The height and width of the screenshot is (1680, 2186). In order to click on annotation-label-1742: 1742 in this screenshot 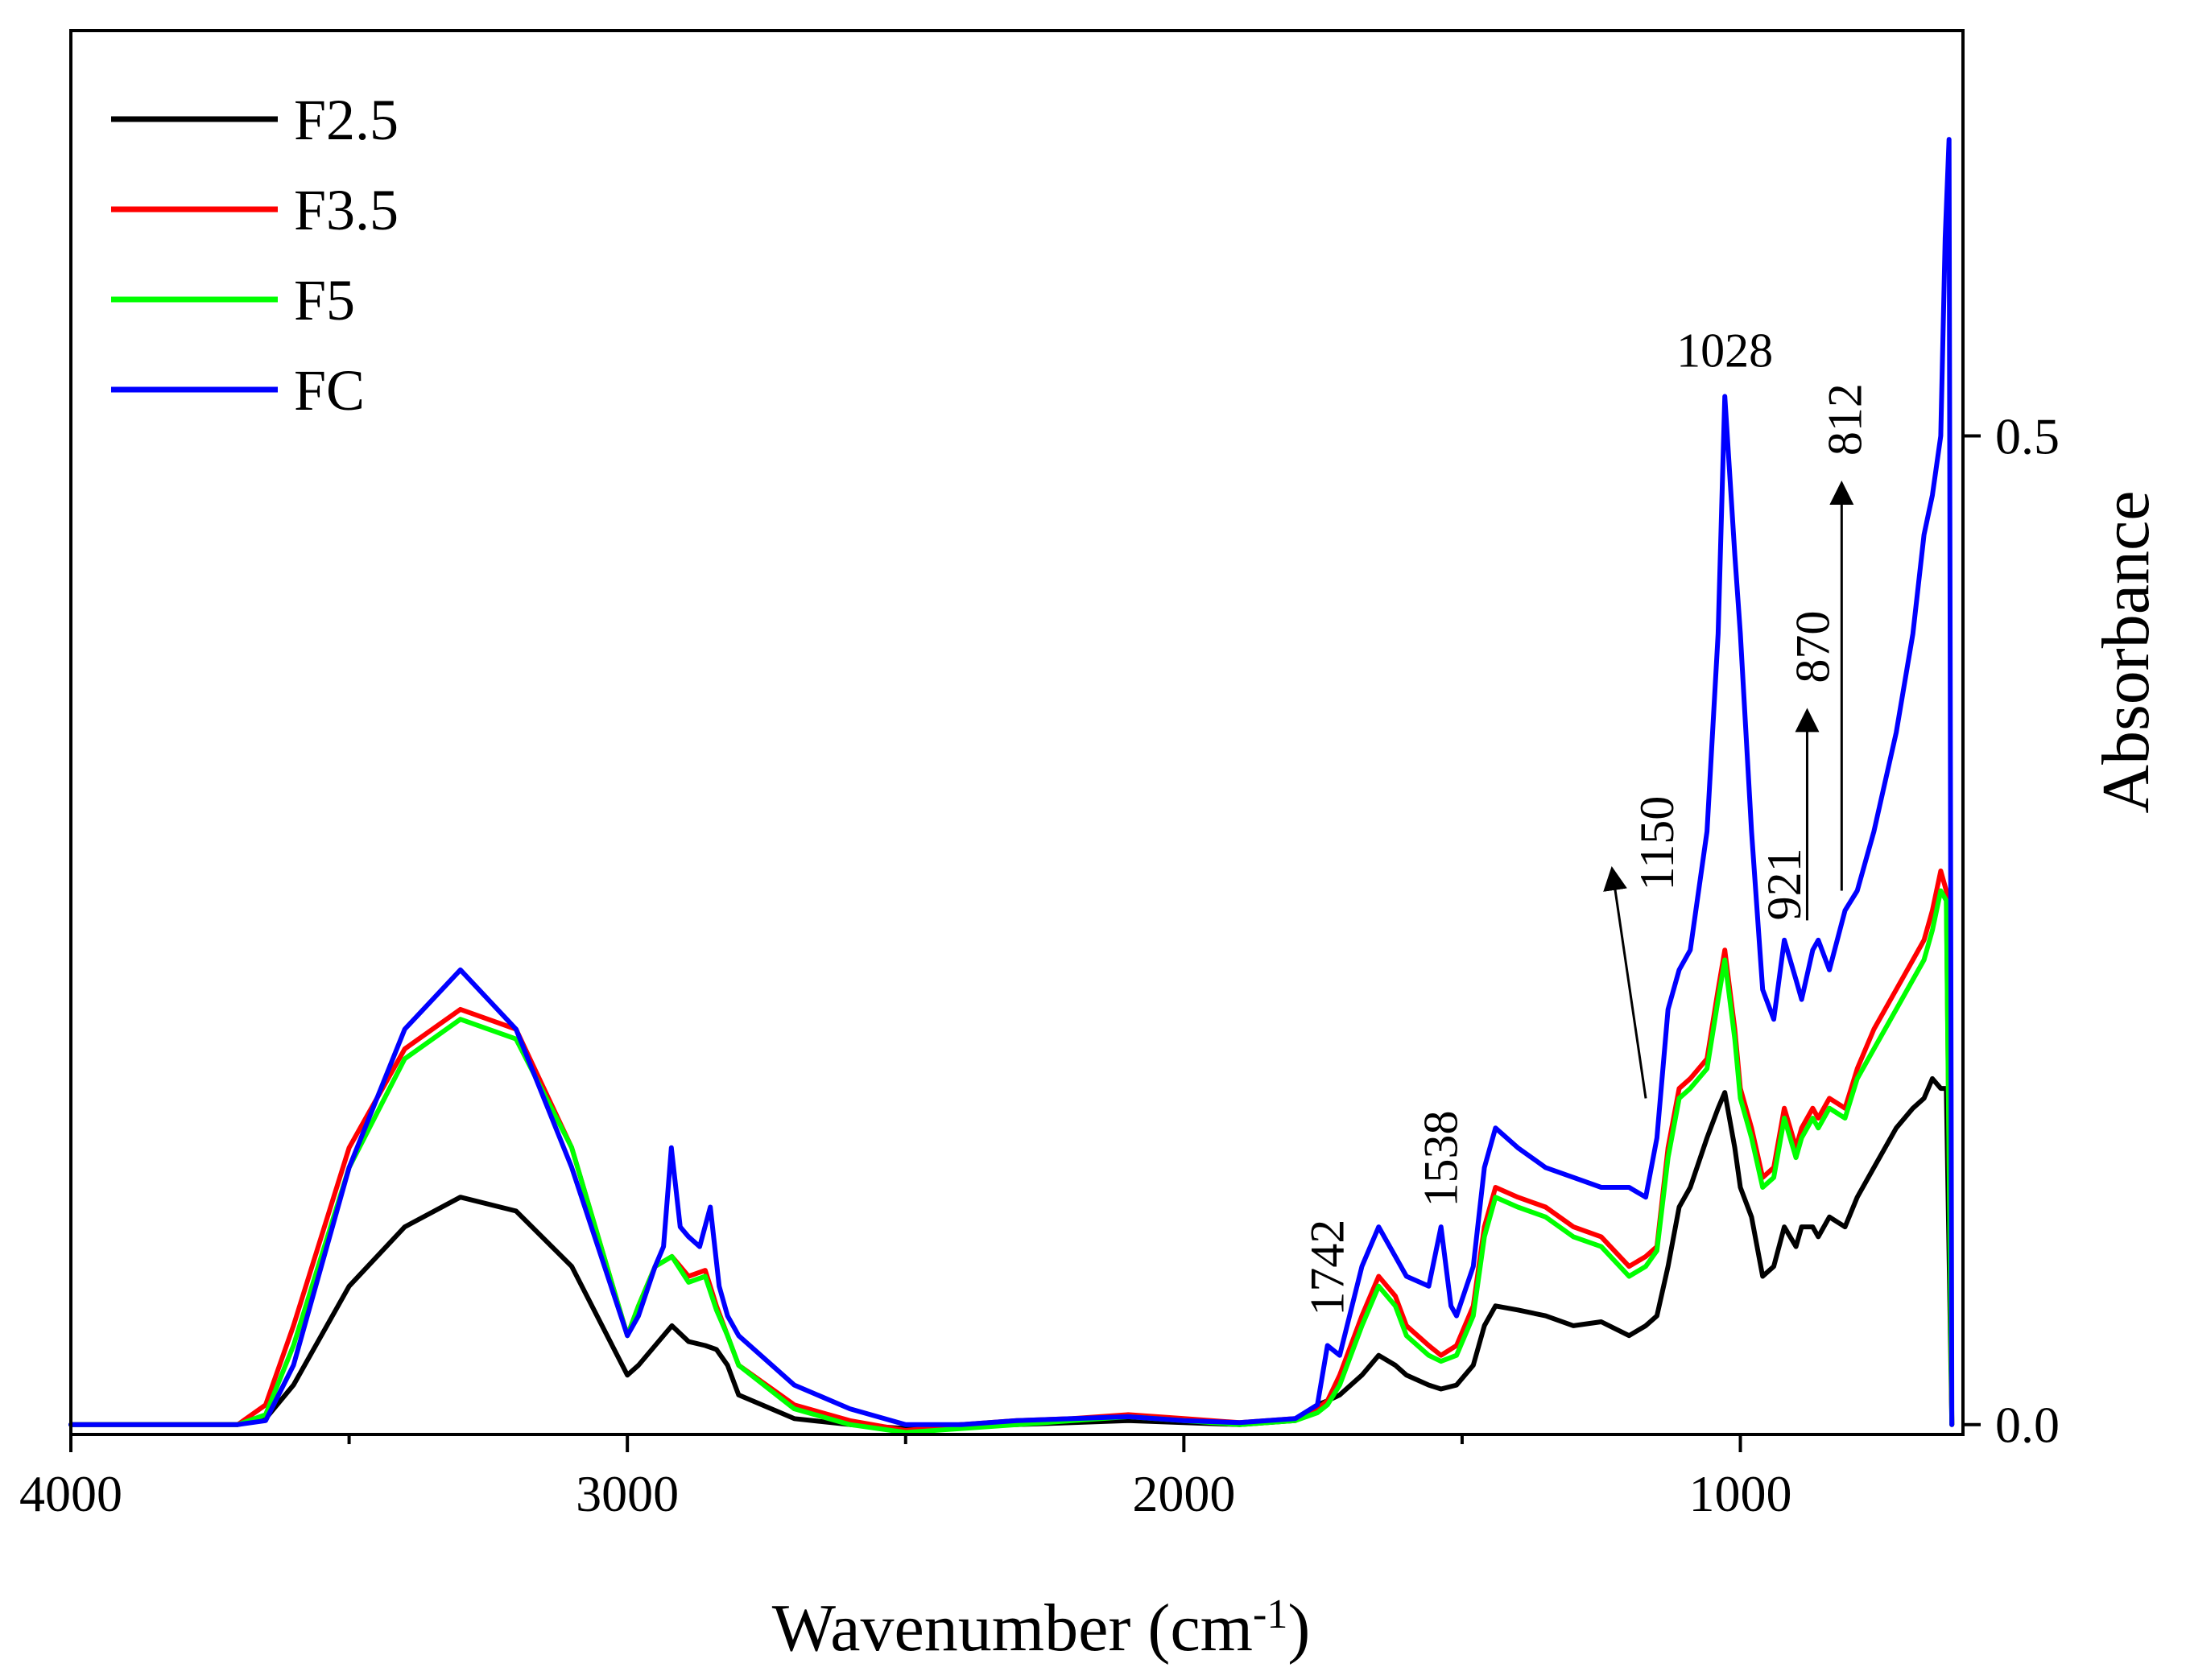, I will do `click(1327, 1268)`.